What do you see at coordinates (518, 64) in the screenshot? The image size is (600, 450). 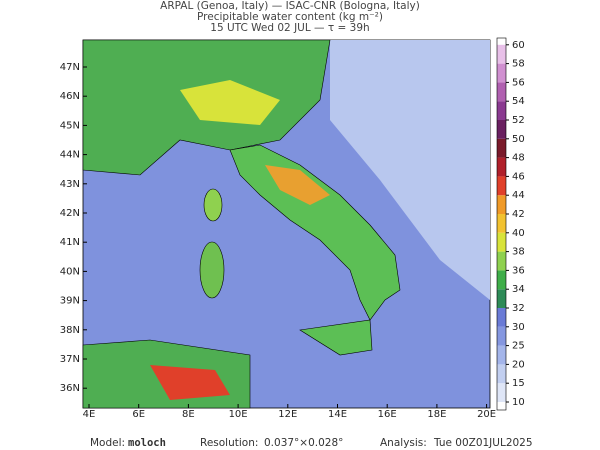 I see `colorbar-label: 58` at bounding box center [518, 64].